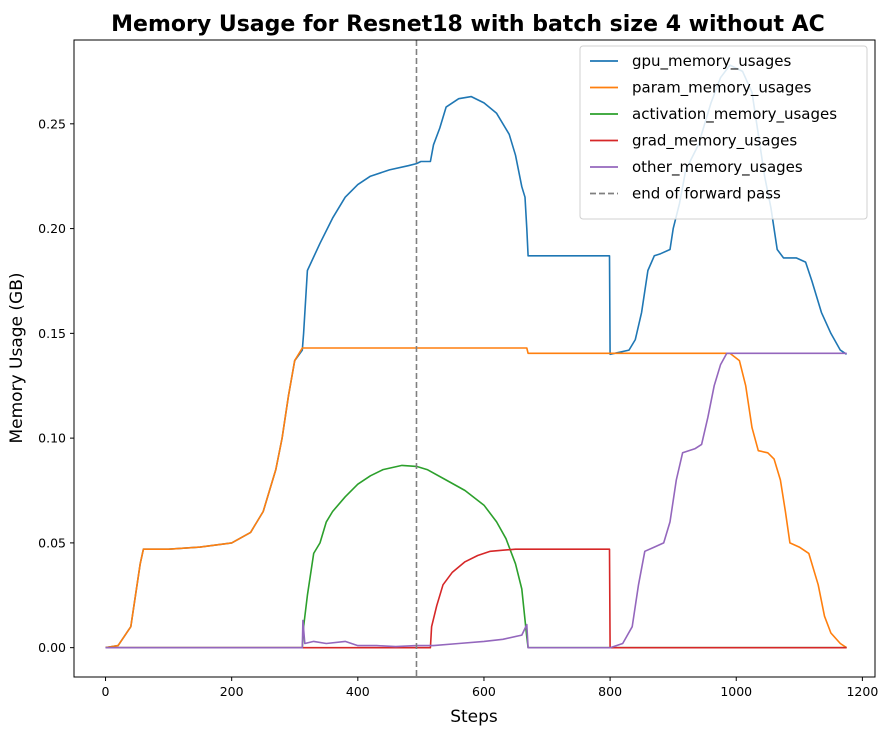 The image size is (891, 735). I want to click on x-tick-label: 200, so click(232, 691).